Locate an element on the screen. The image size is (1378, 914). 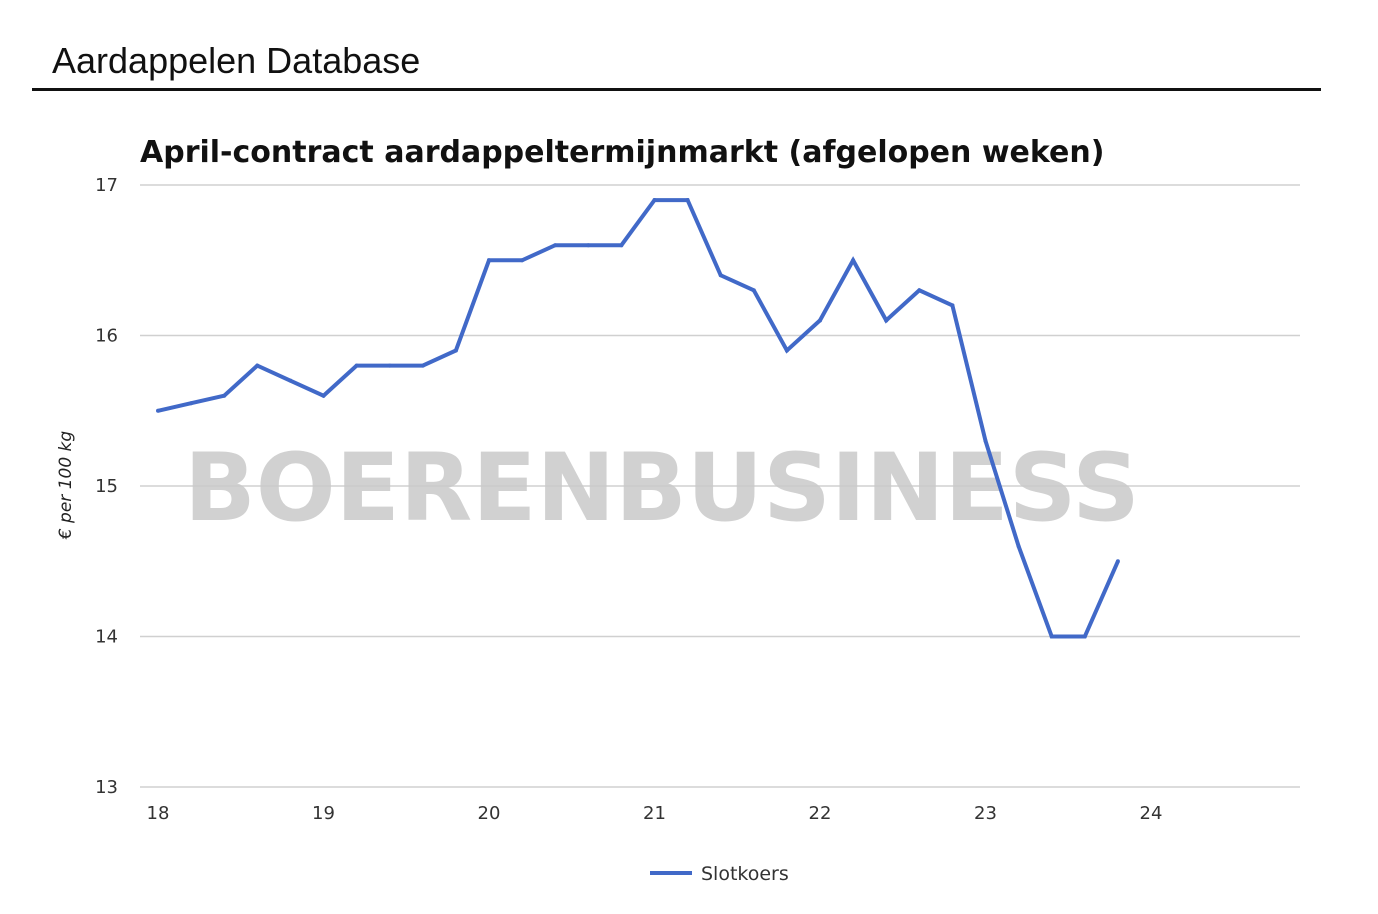
y-tick-label-17: 17 is located at coordinates (106, 185).